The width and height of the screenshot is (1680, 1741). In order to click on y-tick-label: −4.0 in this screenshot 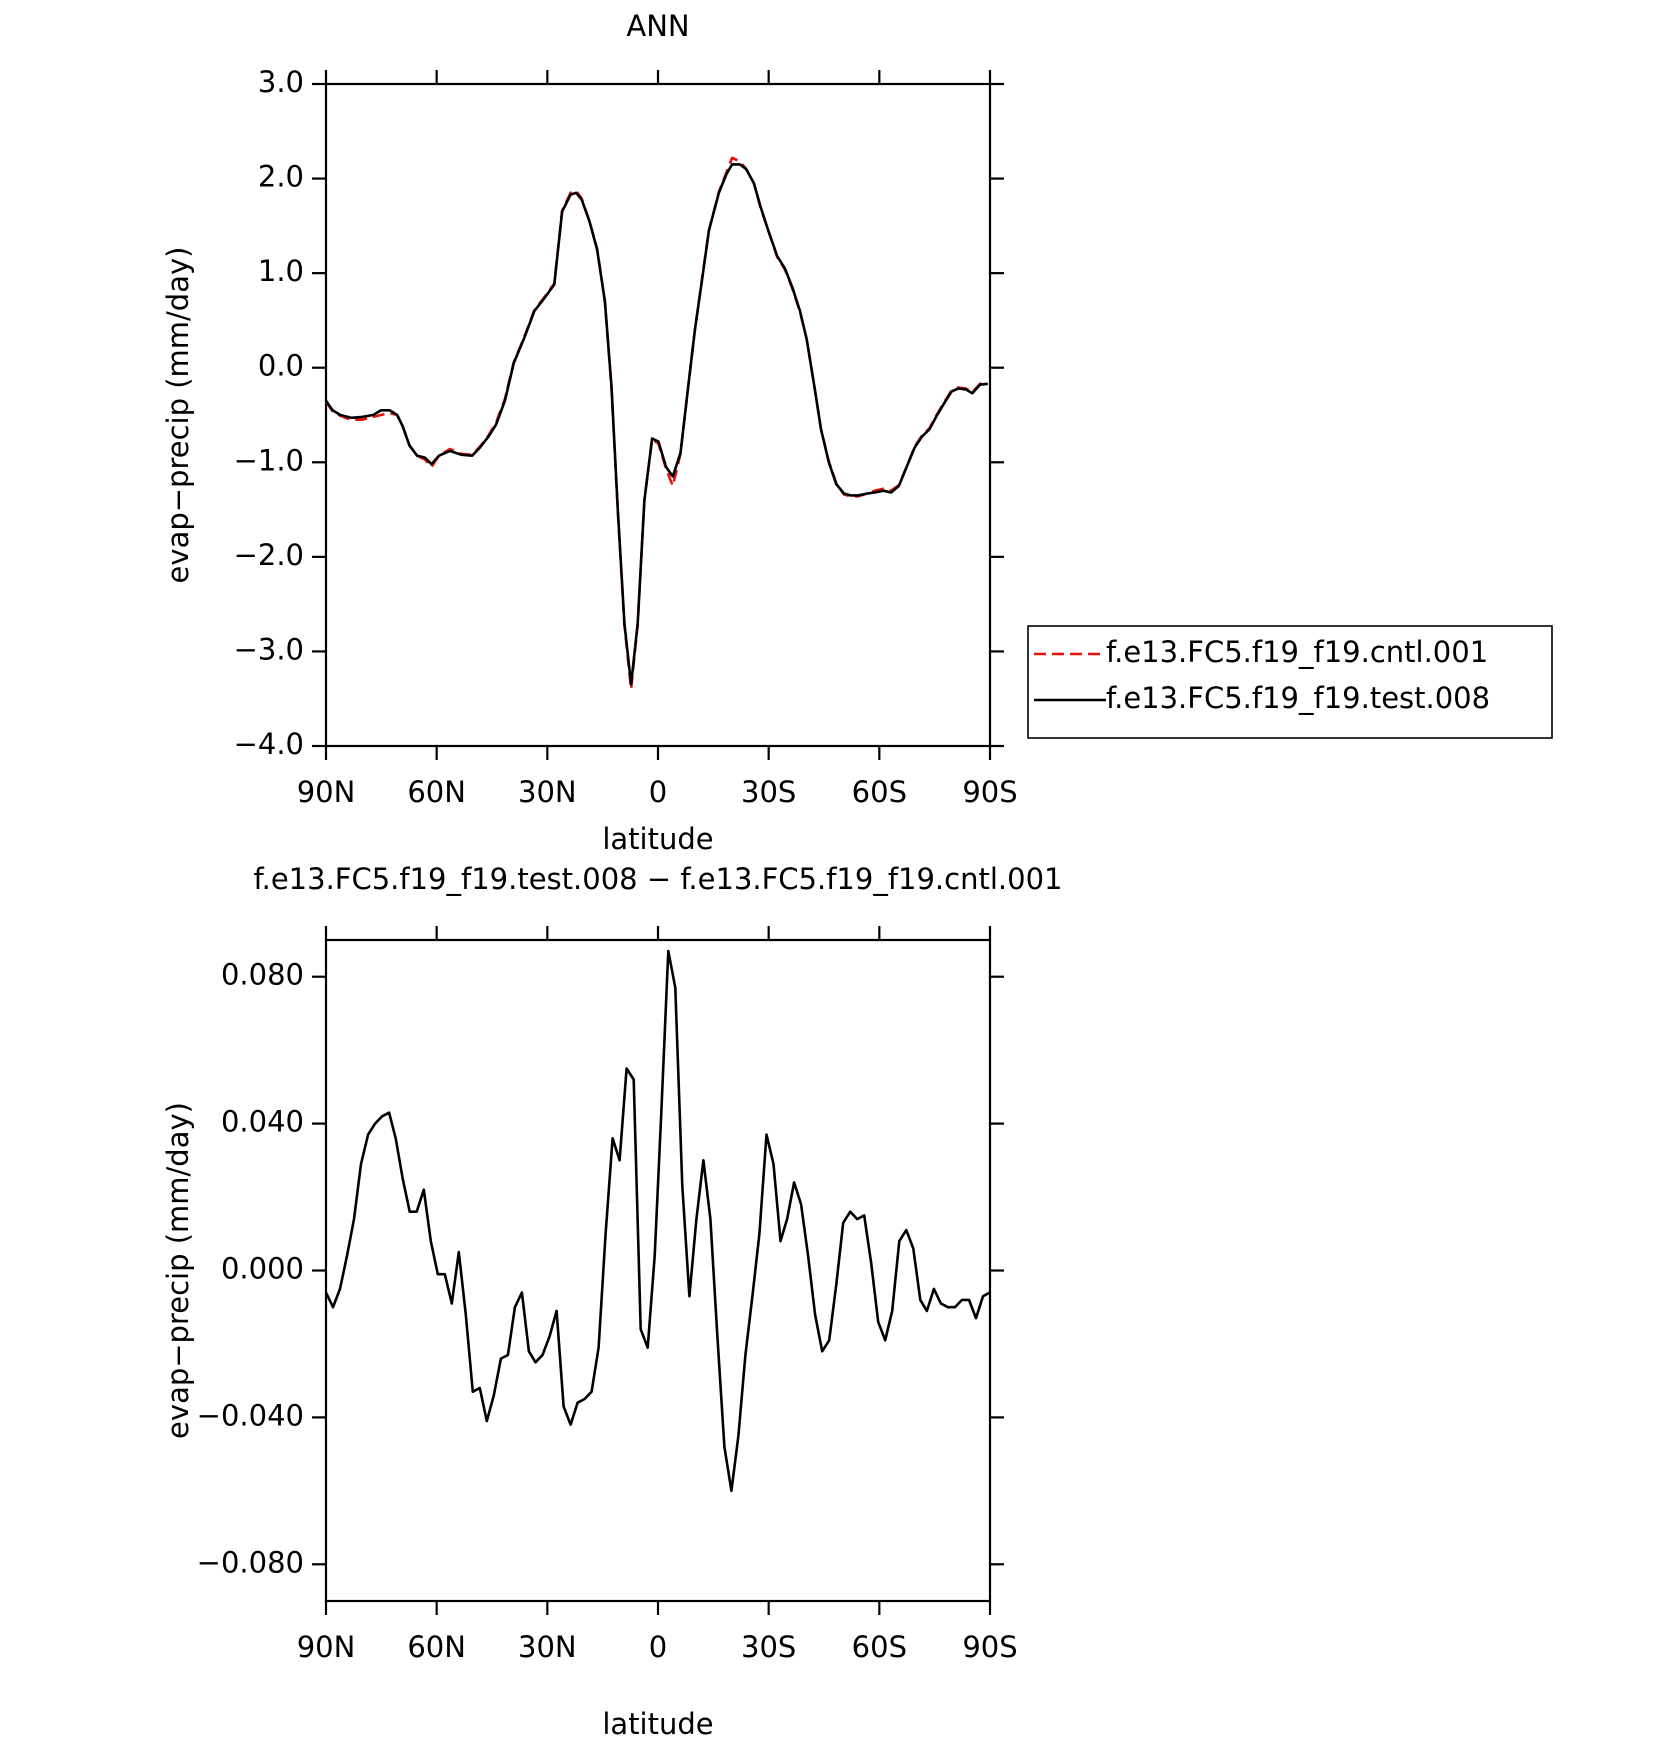, I will do `click(269, 744)`.